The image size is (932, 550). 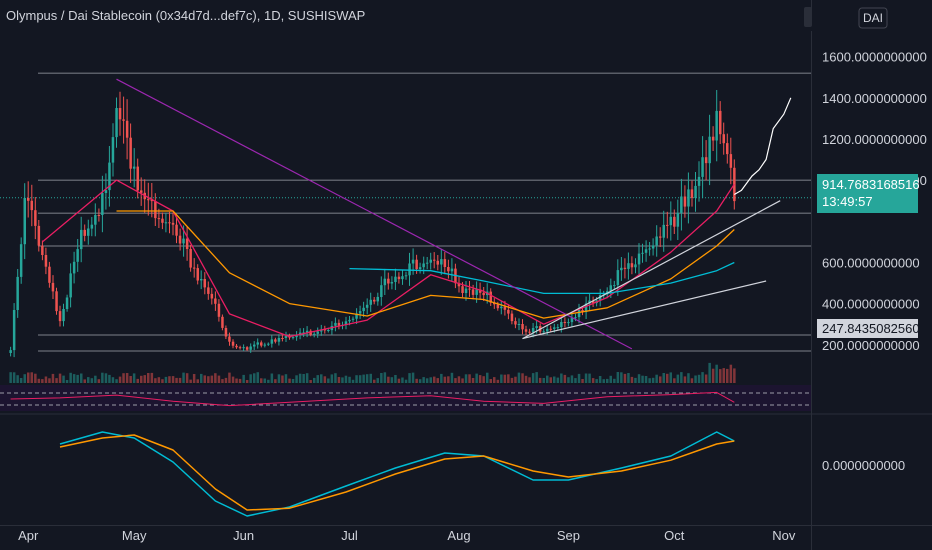 I want to click on moving-average-line, so click(x=425, y=264).